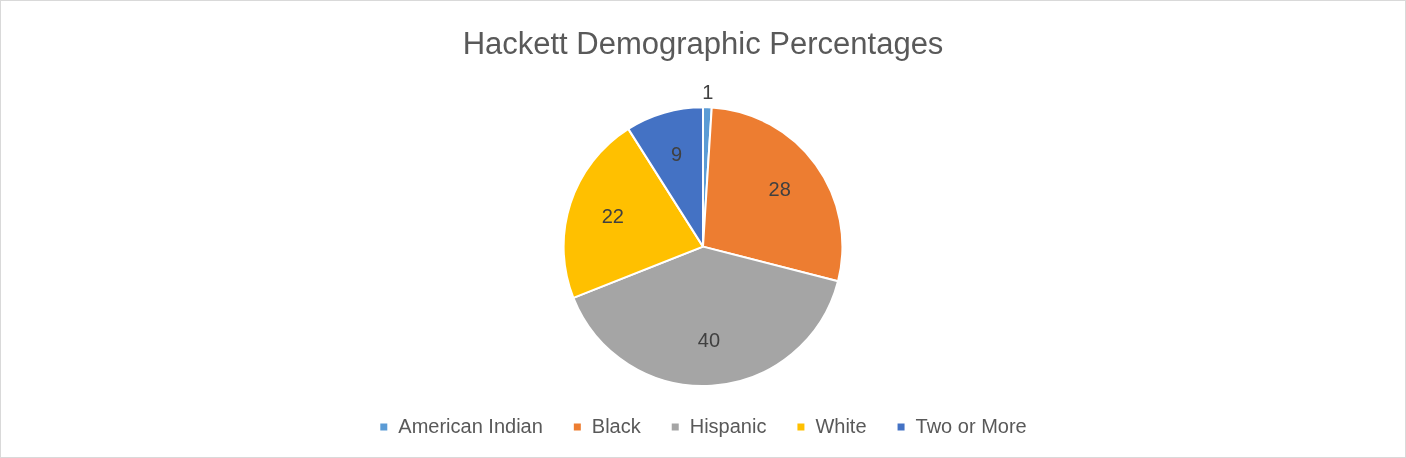  Describe the element at coordinates (676, 154) in the screenshot. I see `data-label: 9` at that location.